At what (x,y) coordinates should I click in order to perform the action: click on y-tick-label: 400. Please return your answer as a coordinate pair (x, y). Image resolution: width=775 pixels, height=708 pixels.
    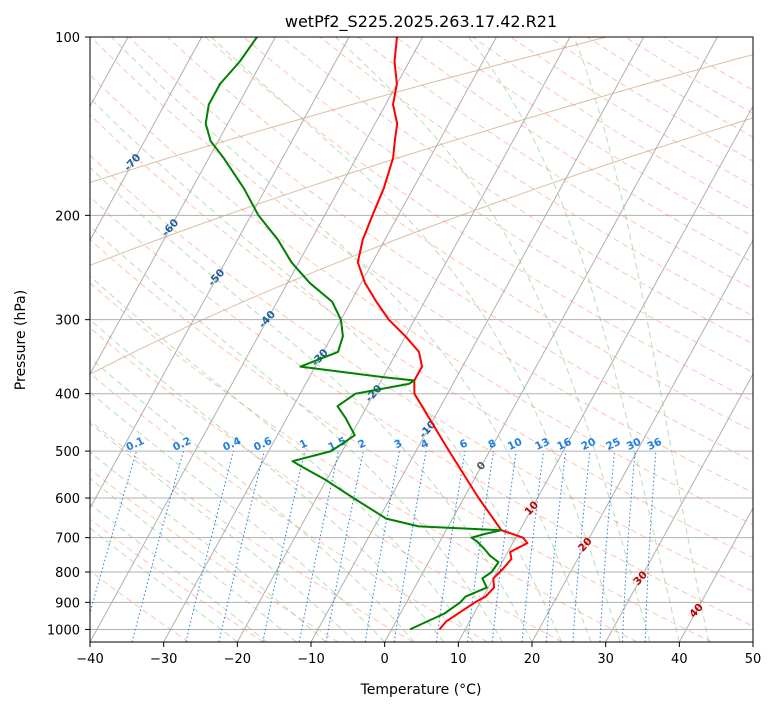
    Looking at the image, I should click on (67, 395).